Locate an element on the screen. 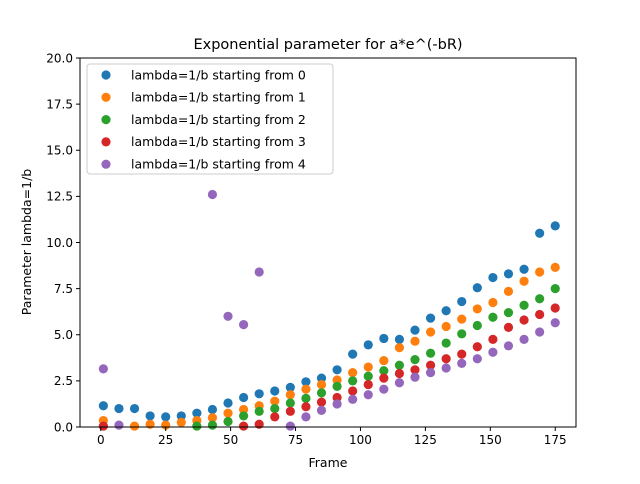  y-tick-label: 15.0 is located at coordinates (59, 151).